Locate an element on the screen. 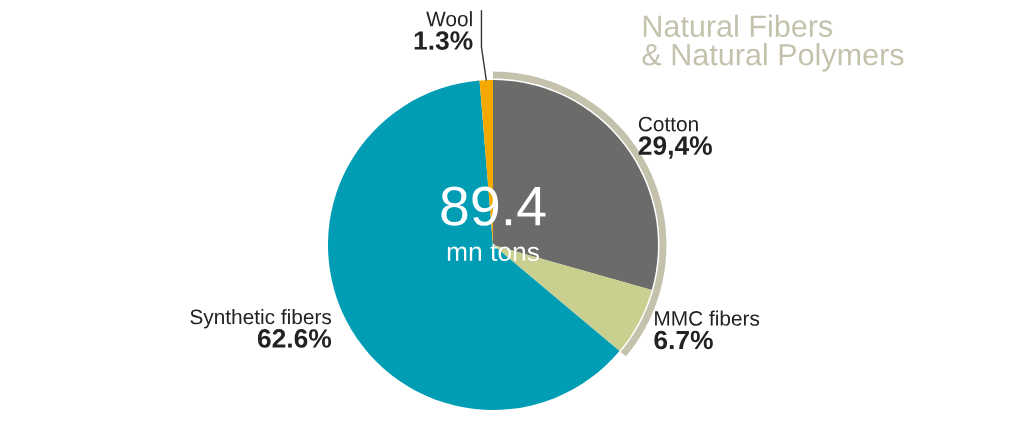  slice-label: MMC fibers is located at coordinates (707, 318).